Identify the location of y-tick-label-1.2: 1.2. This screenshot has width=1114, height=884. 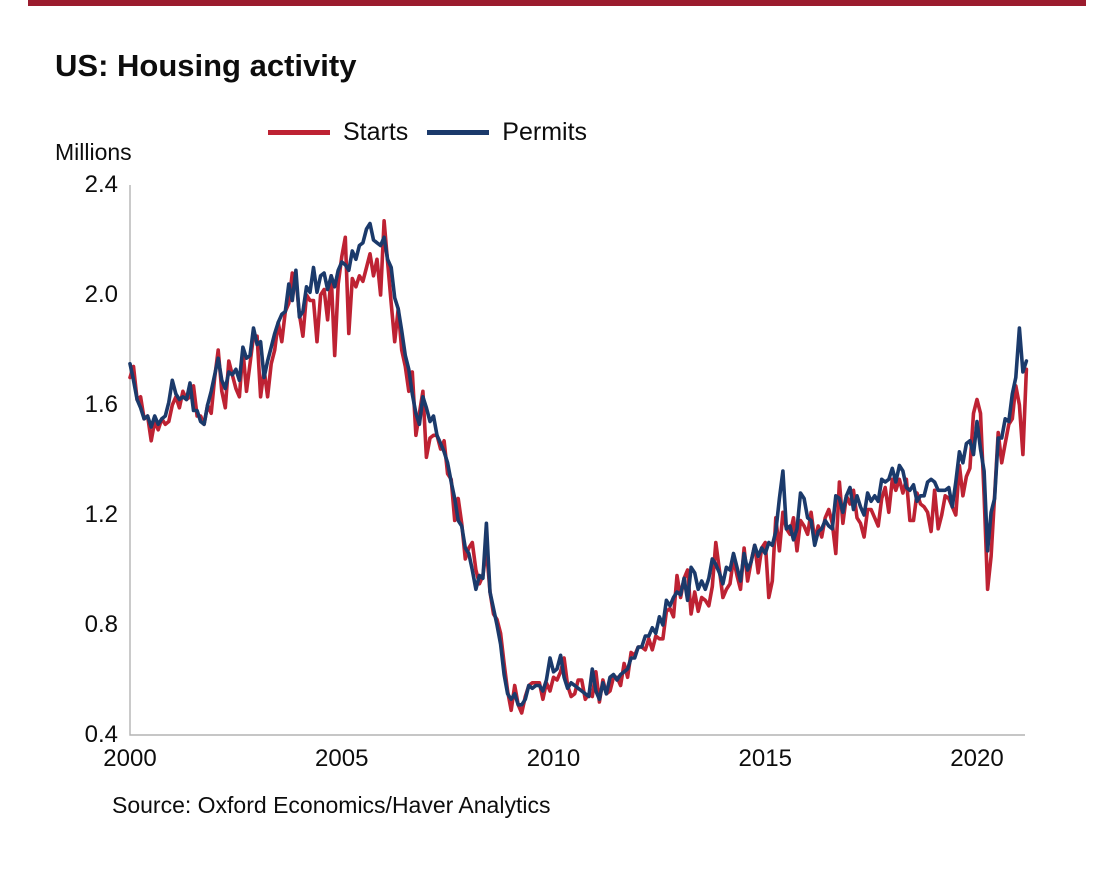
(101, 514).